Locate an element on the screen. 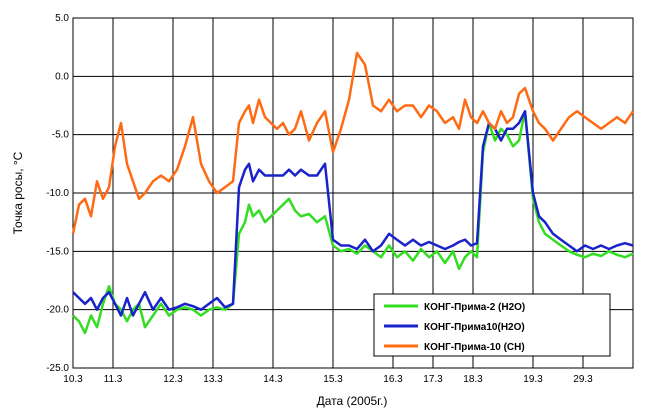 This screenshot has height=412, width=661. y-axis-ticks: 5.0 0.0 -5.0 -10.0 -15.0 -20.0 -25.0 is located at coordinates (57, 193).